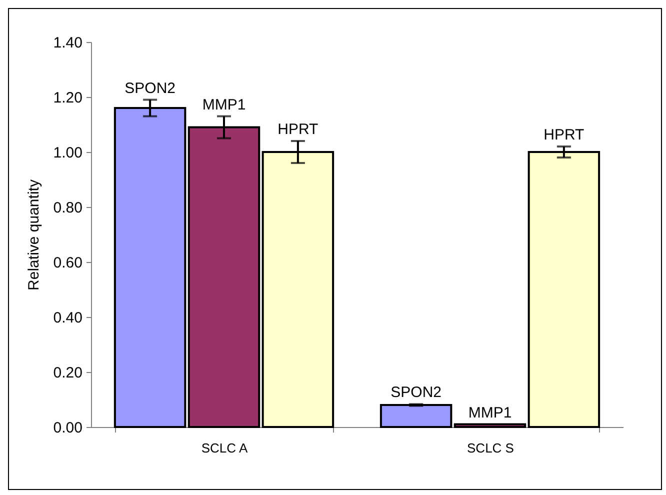  Describe the element at coordinates (298, 129) in the screenshot. I see `text: HPRT` at that location.